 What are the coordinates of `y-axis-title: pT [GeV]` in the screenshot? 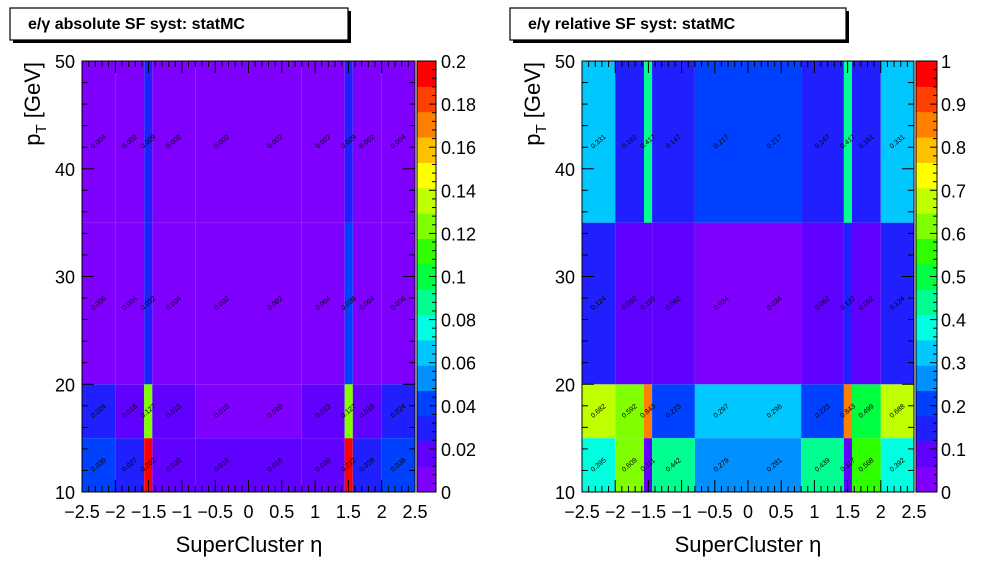 It's located at (35, 104).